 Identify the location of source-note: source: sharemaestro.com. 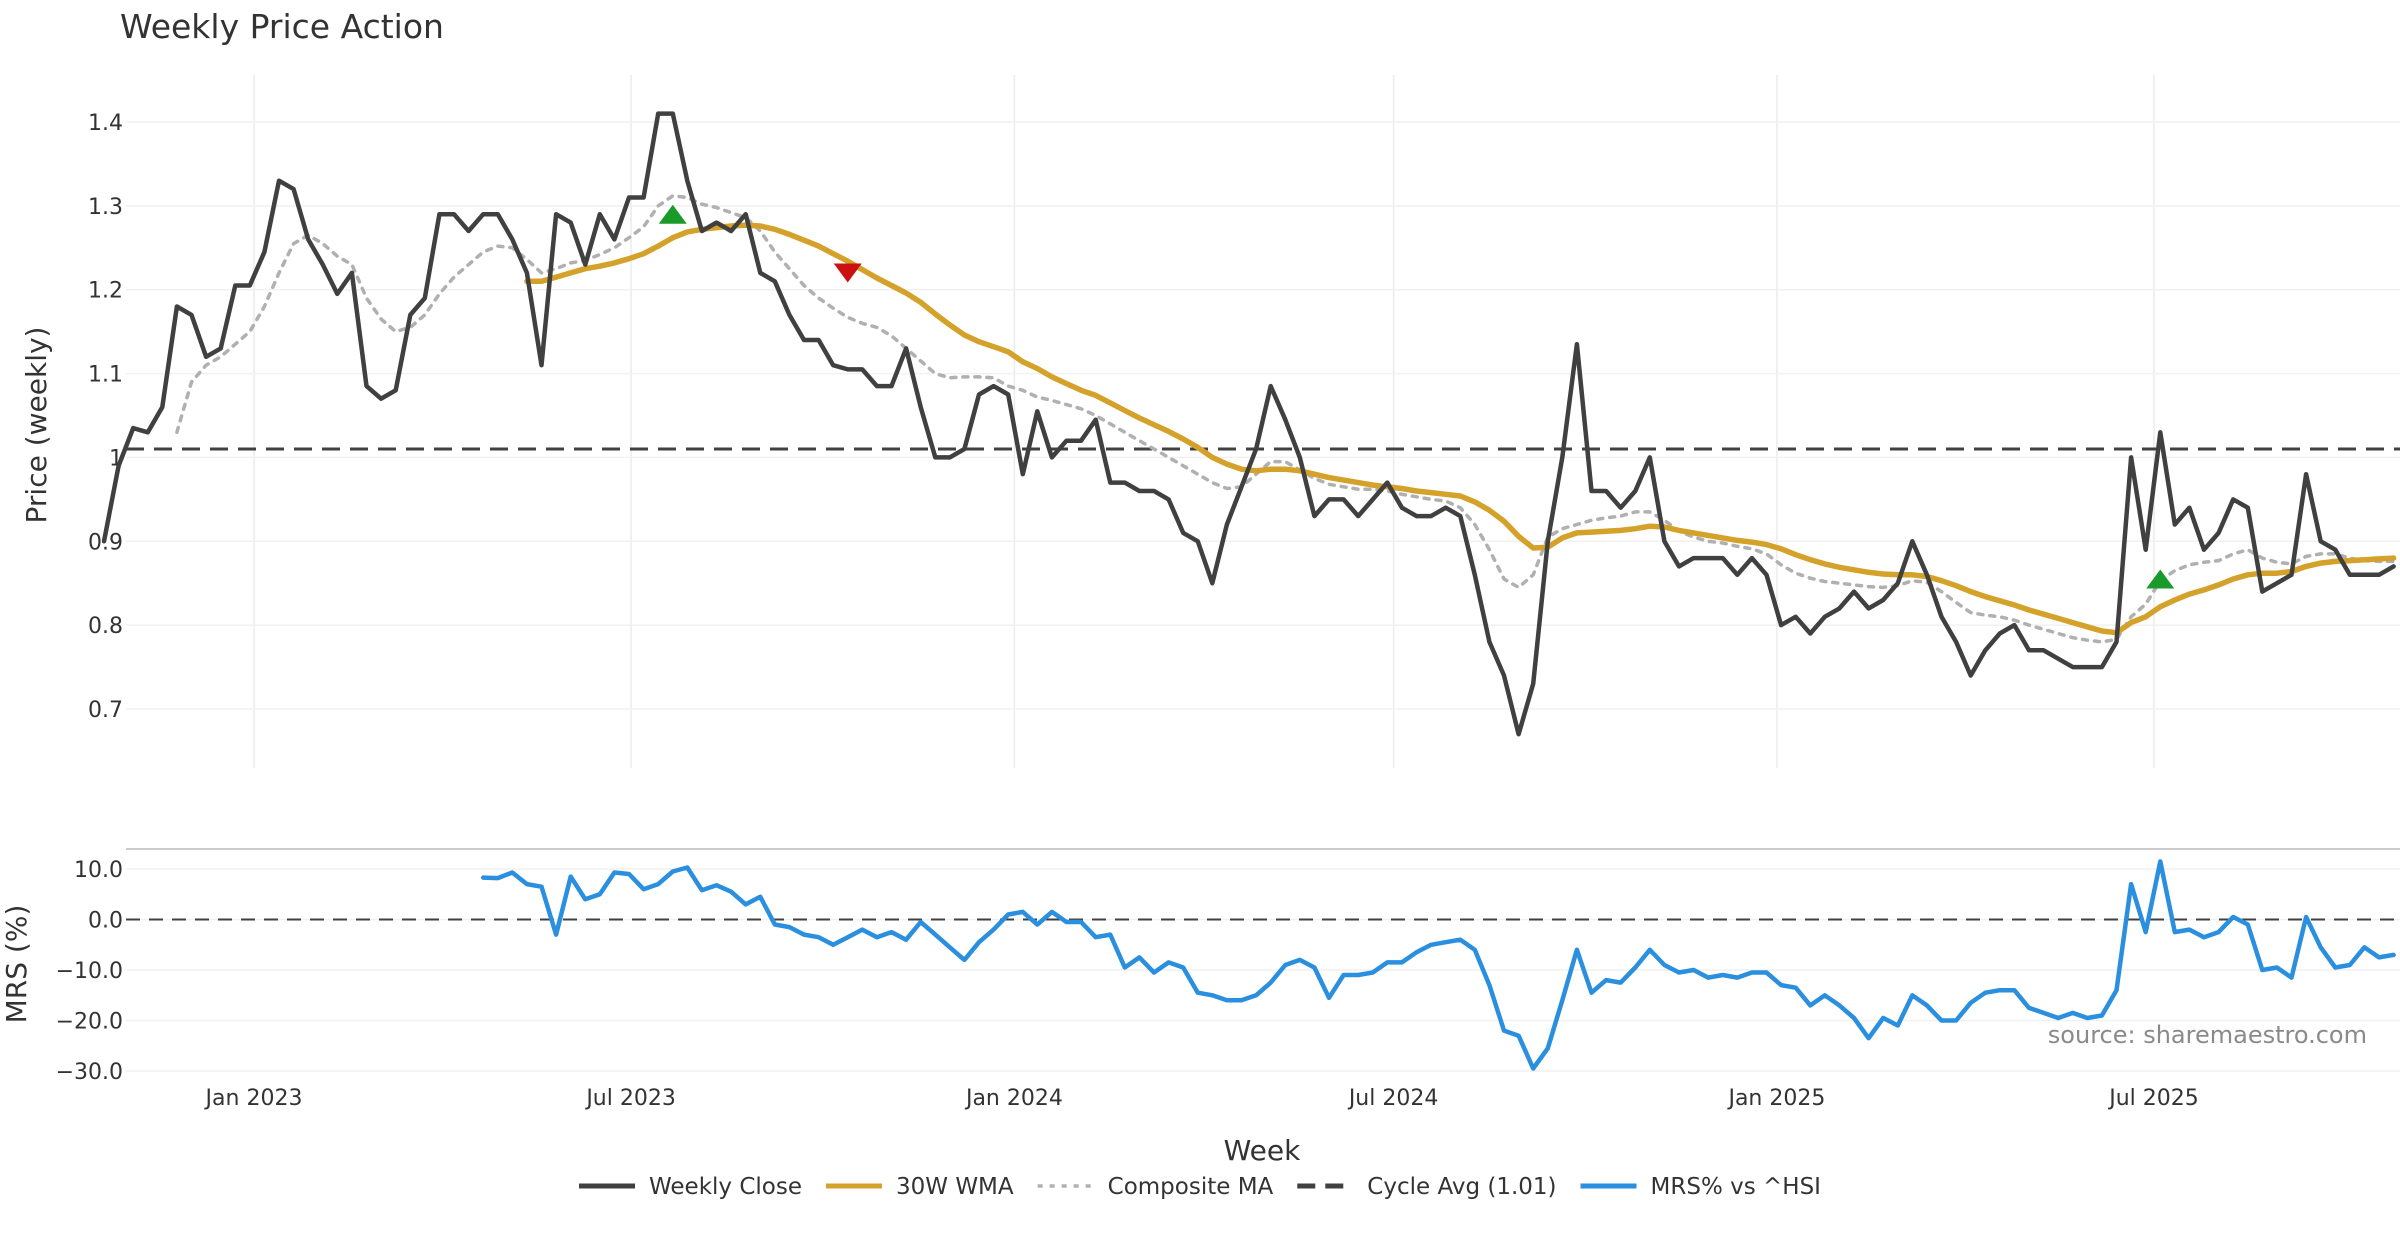
(2207, 1035).